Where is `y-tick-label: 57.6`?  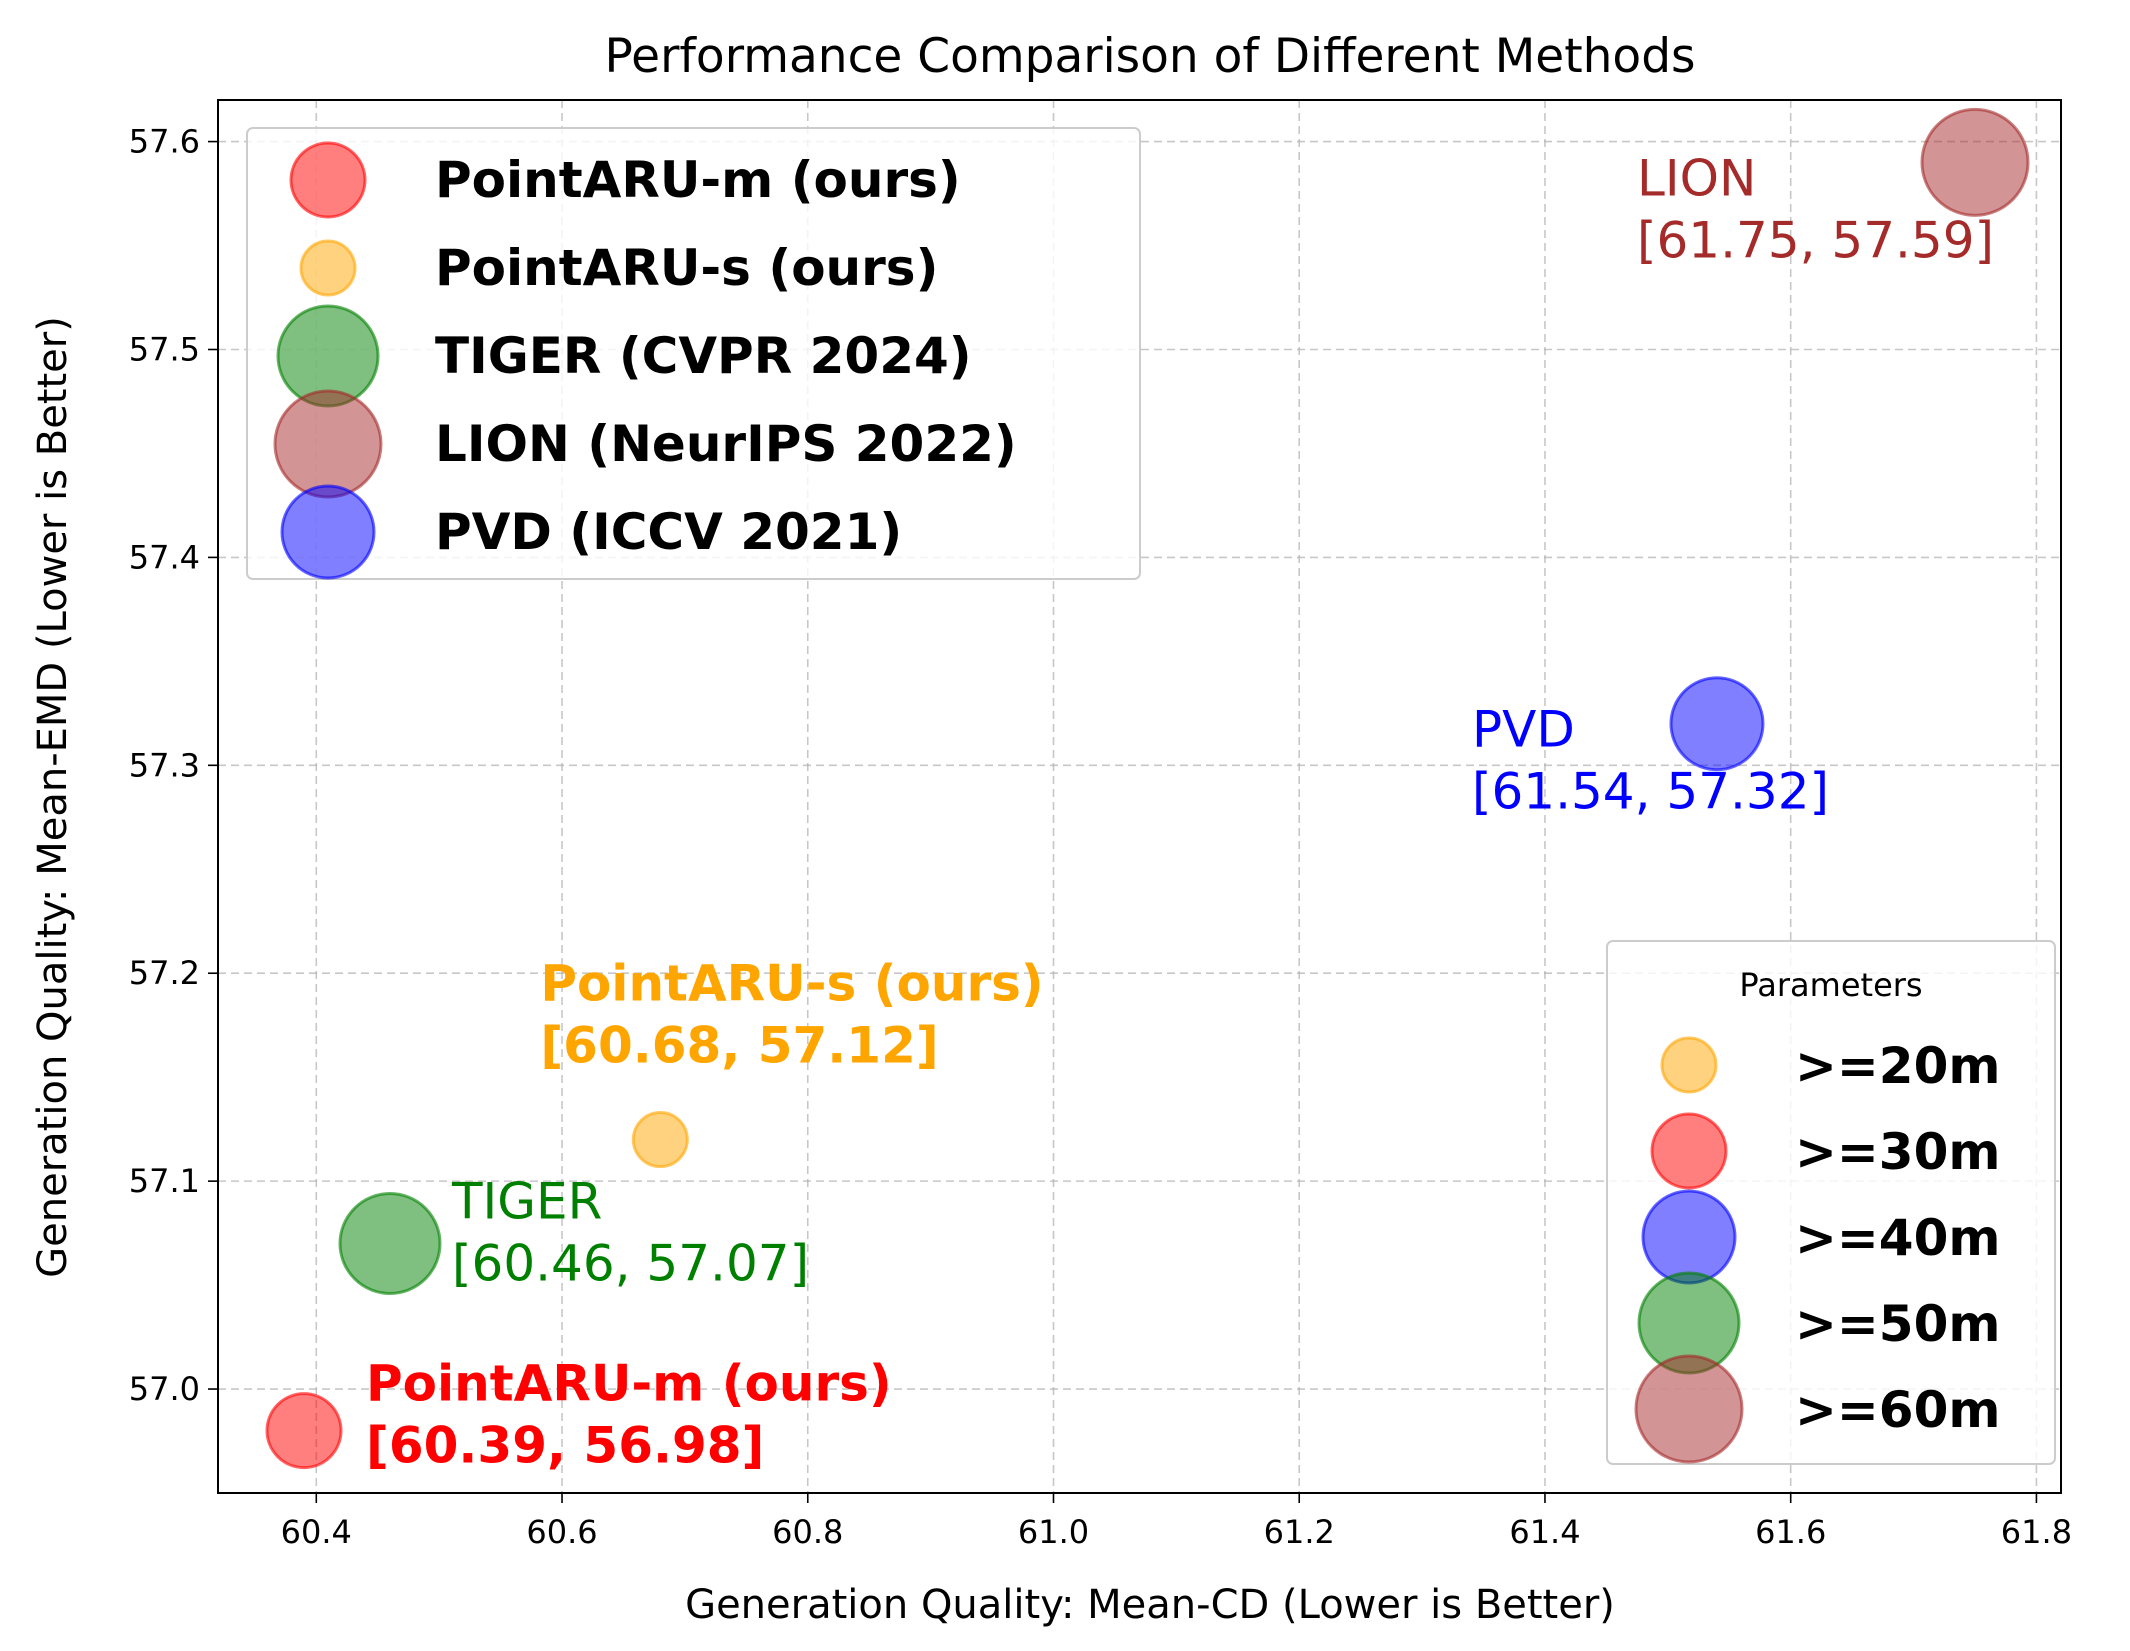 y-tick-label: 57.6 is located at coordinates (164, 142).